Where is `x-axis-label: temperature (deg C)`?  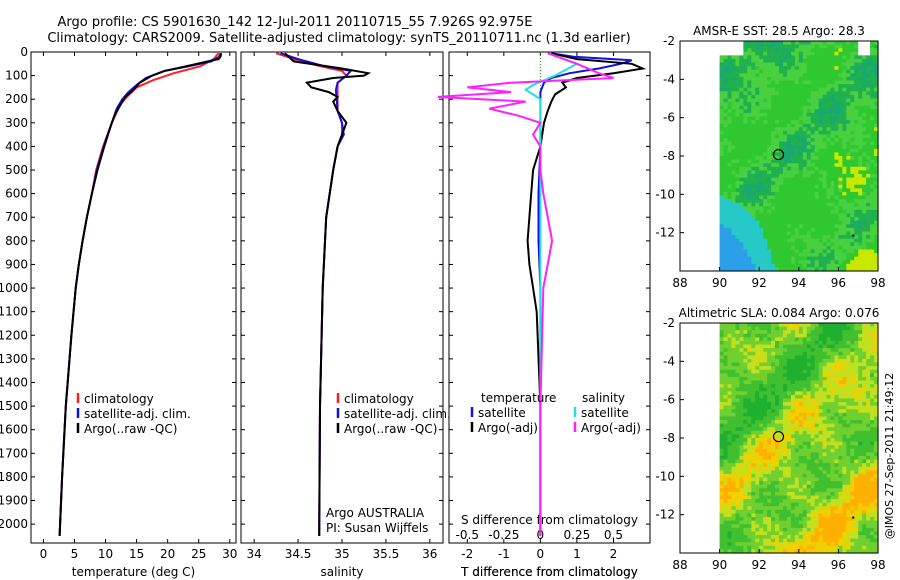 x-axis-label: temperature (deg C) is located at coordinates (133, 572).